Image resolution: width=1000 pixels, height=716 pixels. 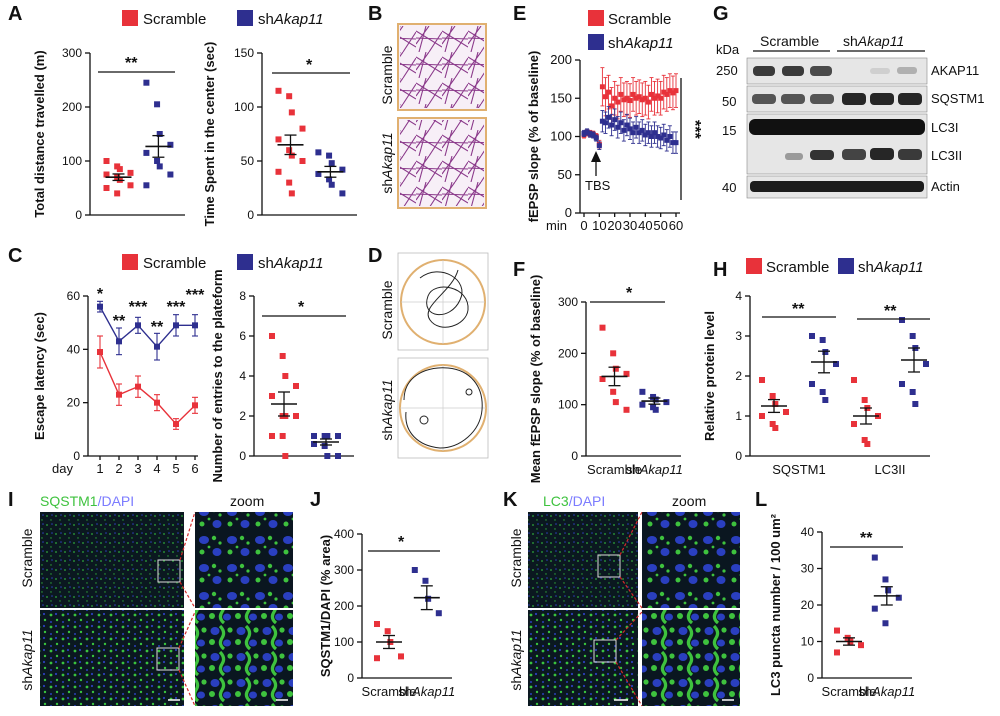 I want to click on y-tick-label: 200, so click(x=561, y=59).